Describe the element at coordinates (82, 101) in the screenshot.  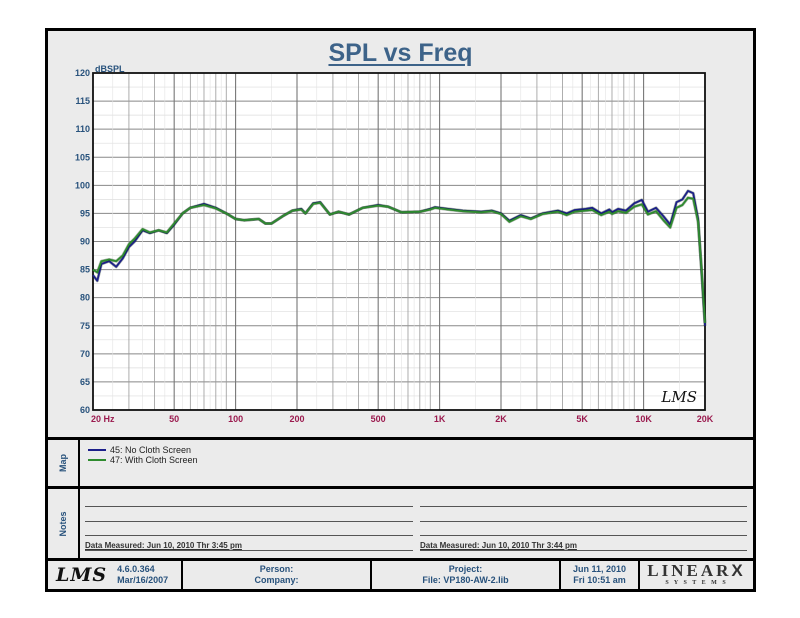
I see `svg-text: 115` at that location.